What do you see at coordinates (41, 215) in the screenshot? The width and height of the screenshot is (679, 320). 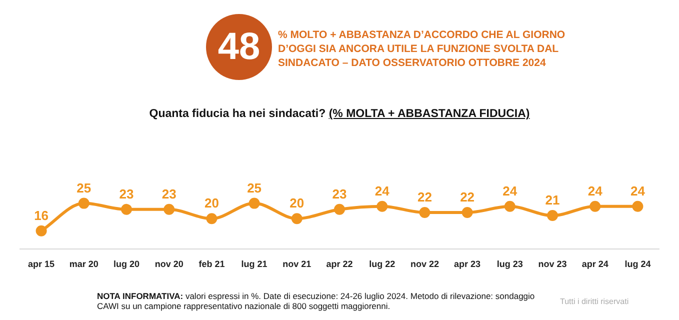 I see `data-label: 16` at bounding box center [41, 215].